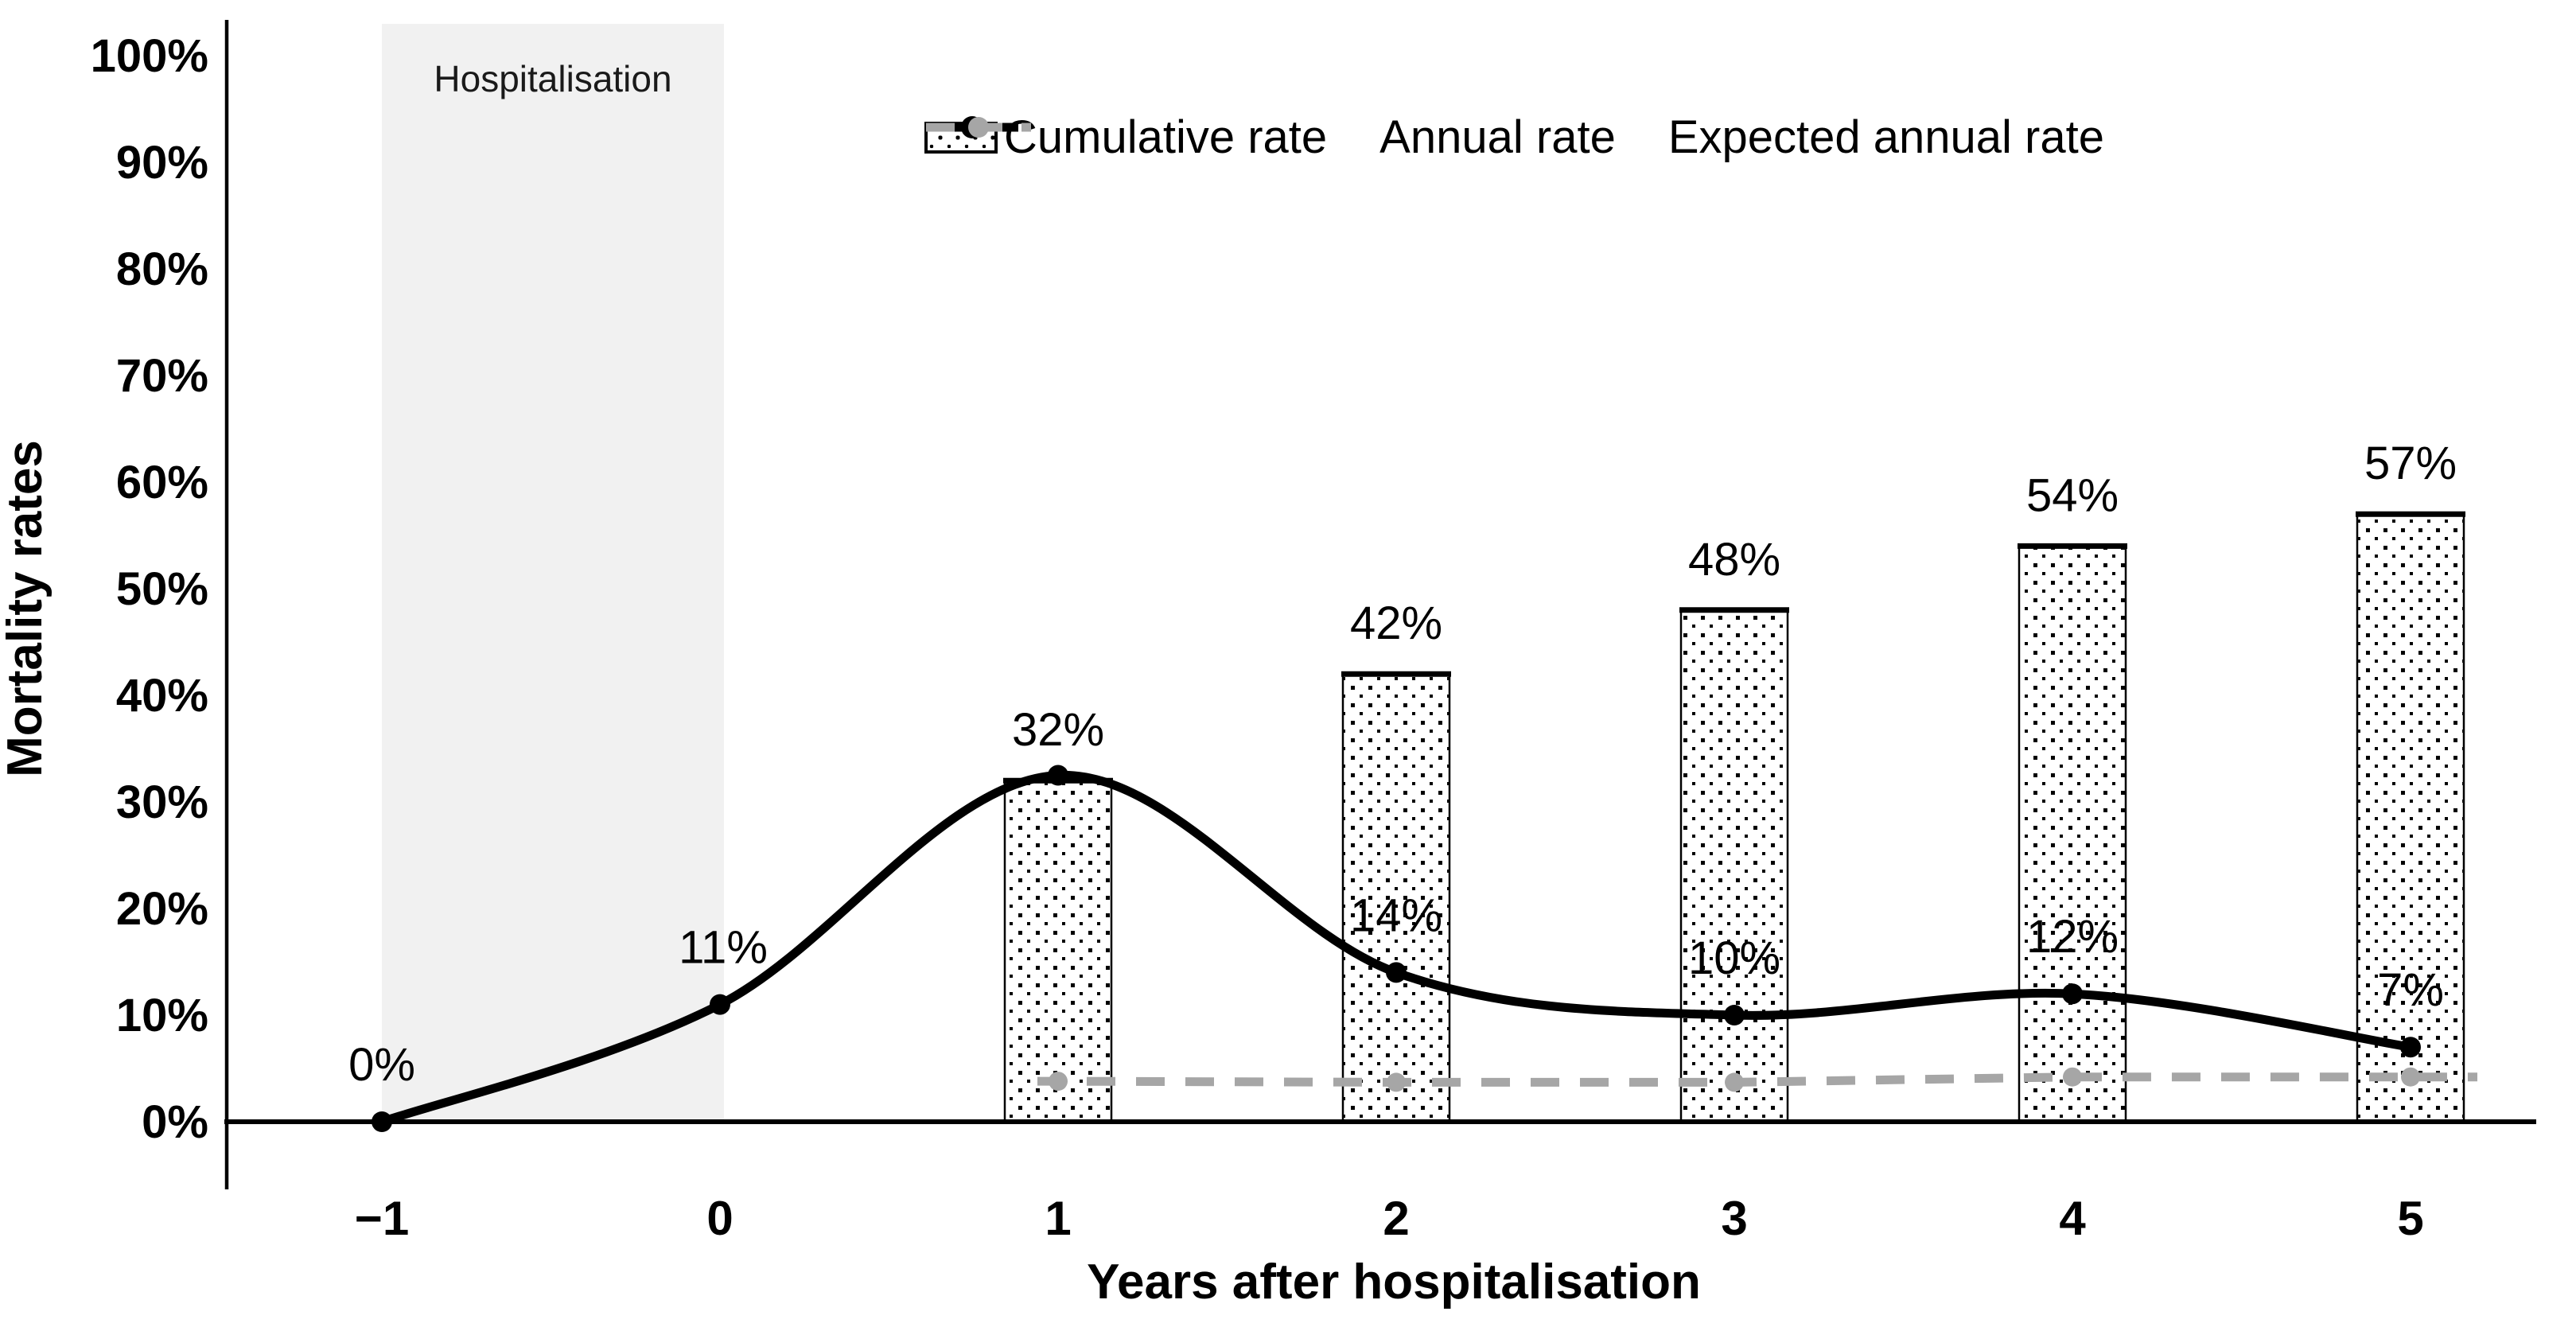 This screenshot has height=1327, width=2576. I want to click on x-tick-label: 1, so click(1058, 1218).